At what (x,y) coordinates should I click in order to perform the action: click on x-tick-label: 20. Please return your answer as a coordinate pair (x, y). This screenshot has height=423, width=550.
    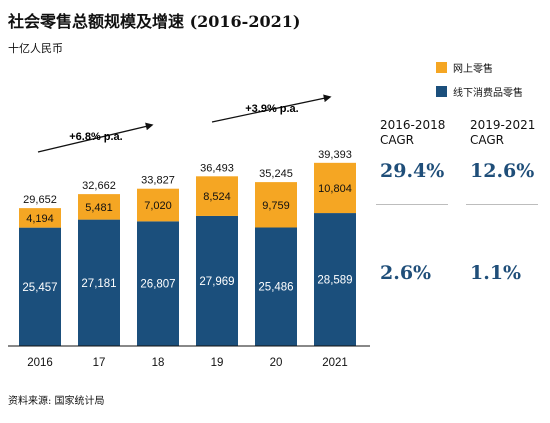
    Looking at the image, I should click on (276, 363).